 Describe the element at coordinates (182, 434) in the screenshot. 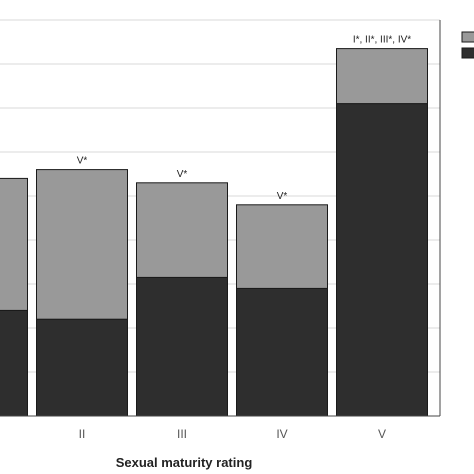

I see `x-tick-label: III` at that location.